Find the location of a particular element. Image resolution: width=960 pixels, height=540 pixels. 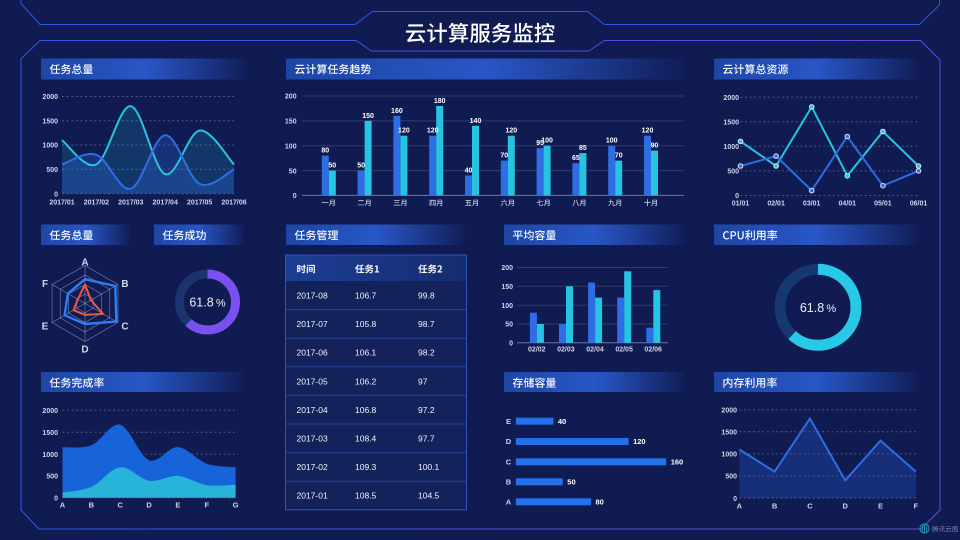

svg-text: 04/01 is located at coordinates (848, 204).